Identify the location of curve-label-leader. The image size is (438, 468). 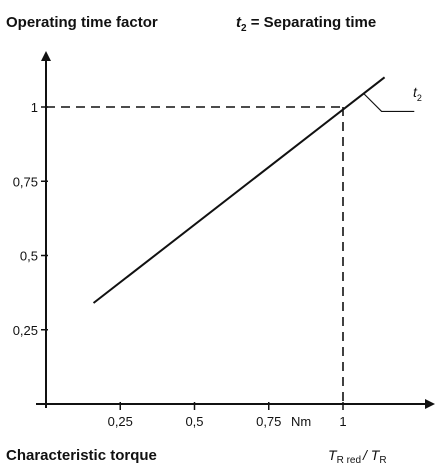
(389, 103).